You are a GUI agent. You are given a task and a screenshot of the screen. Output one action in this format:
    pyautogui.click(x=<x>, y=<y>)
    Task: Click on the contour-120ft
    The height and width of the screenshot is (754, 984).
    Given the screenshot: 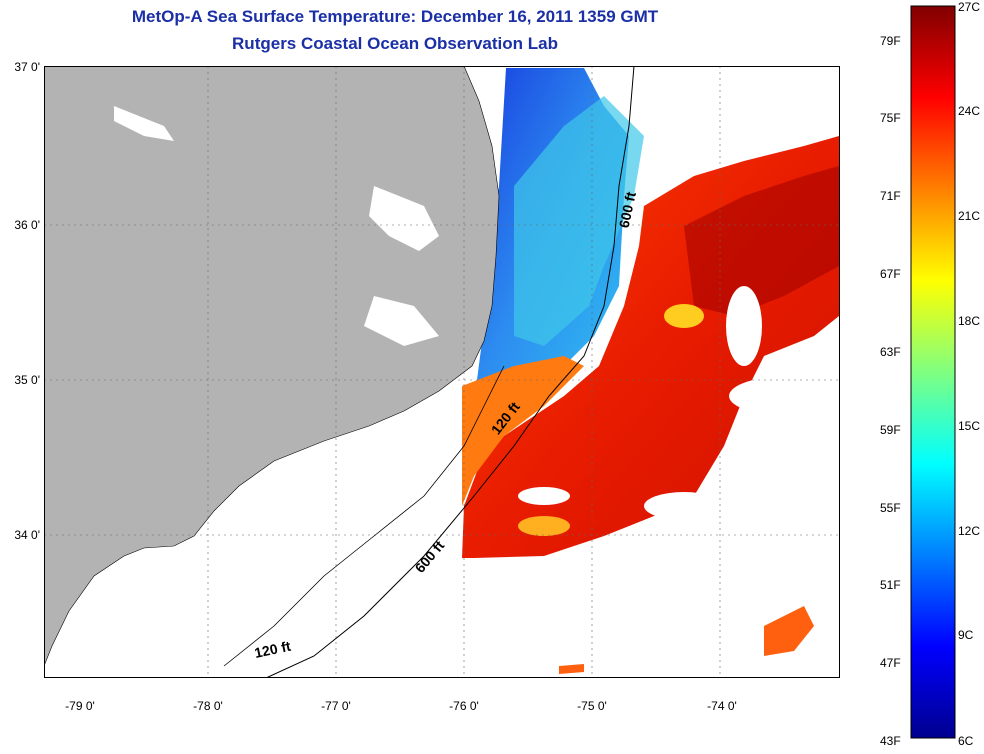 What is the action you would take?
    pyautogui.click(x=364, y=516)
    